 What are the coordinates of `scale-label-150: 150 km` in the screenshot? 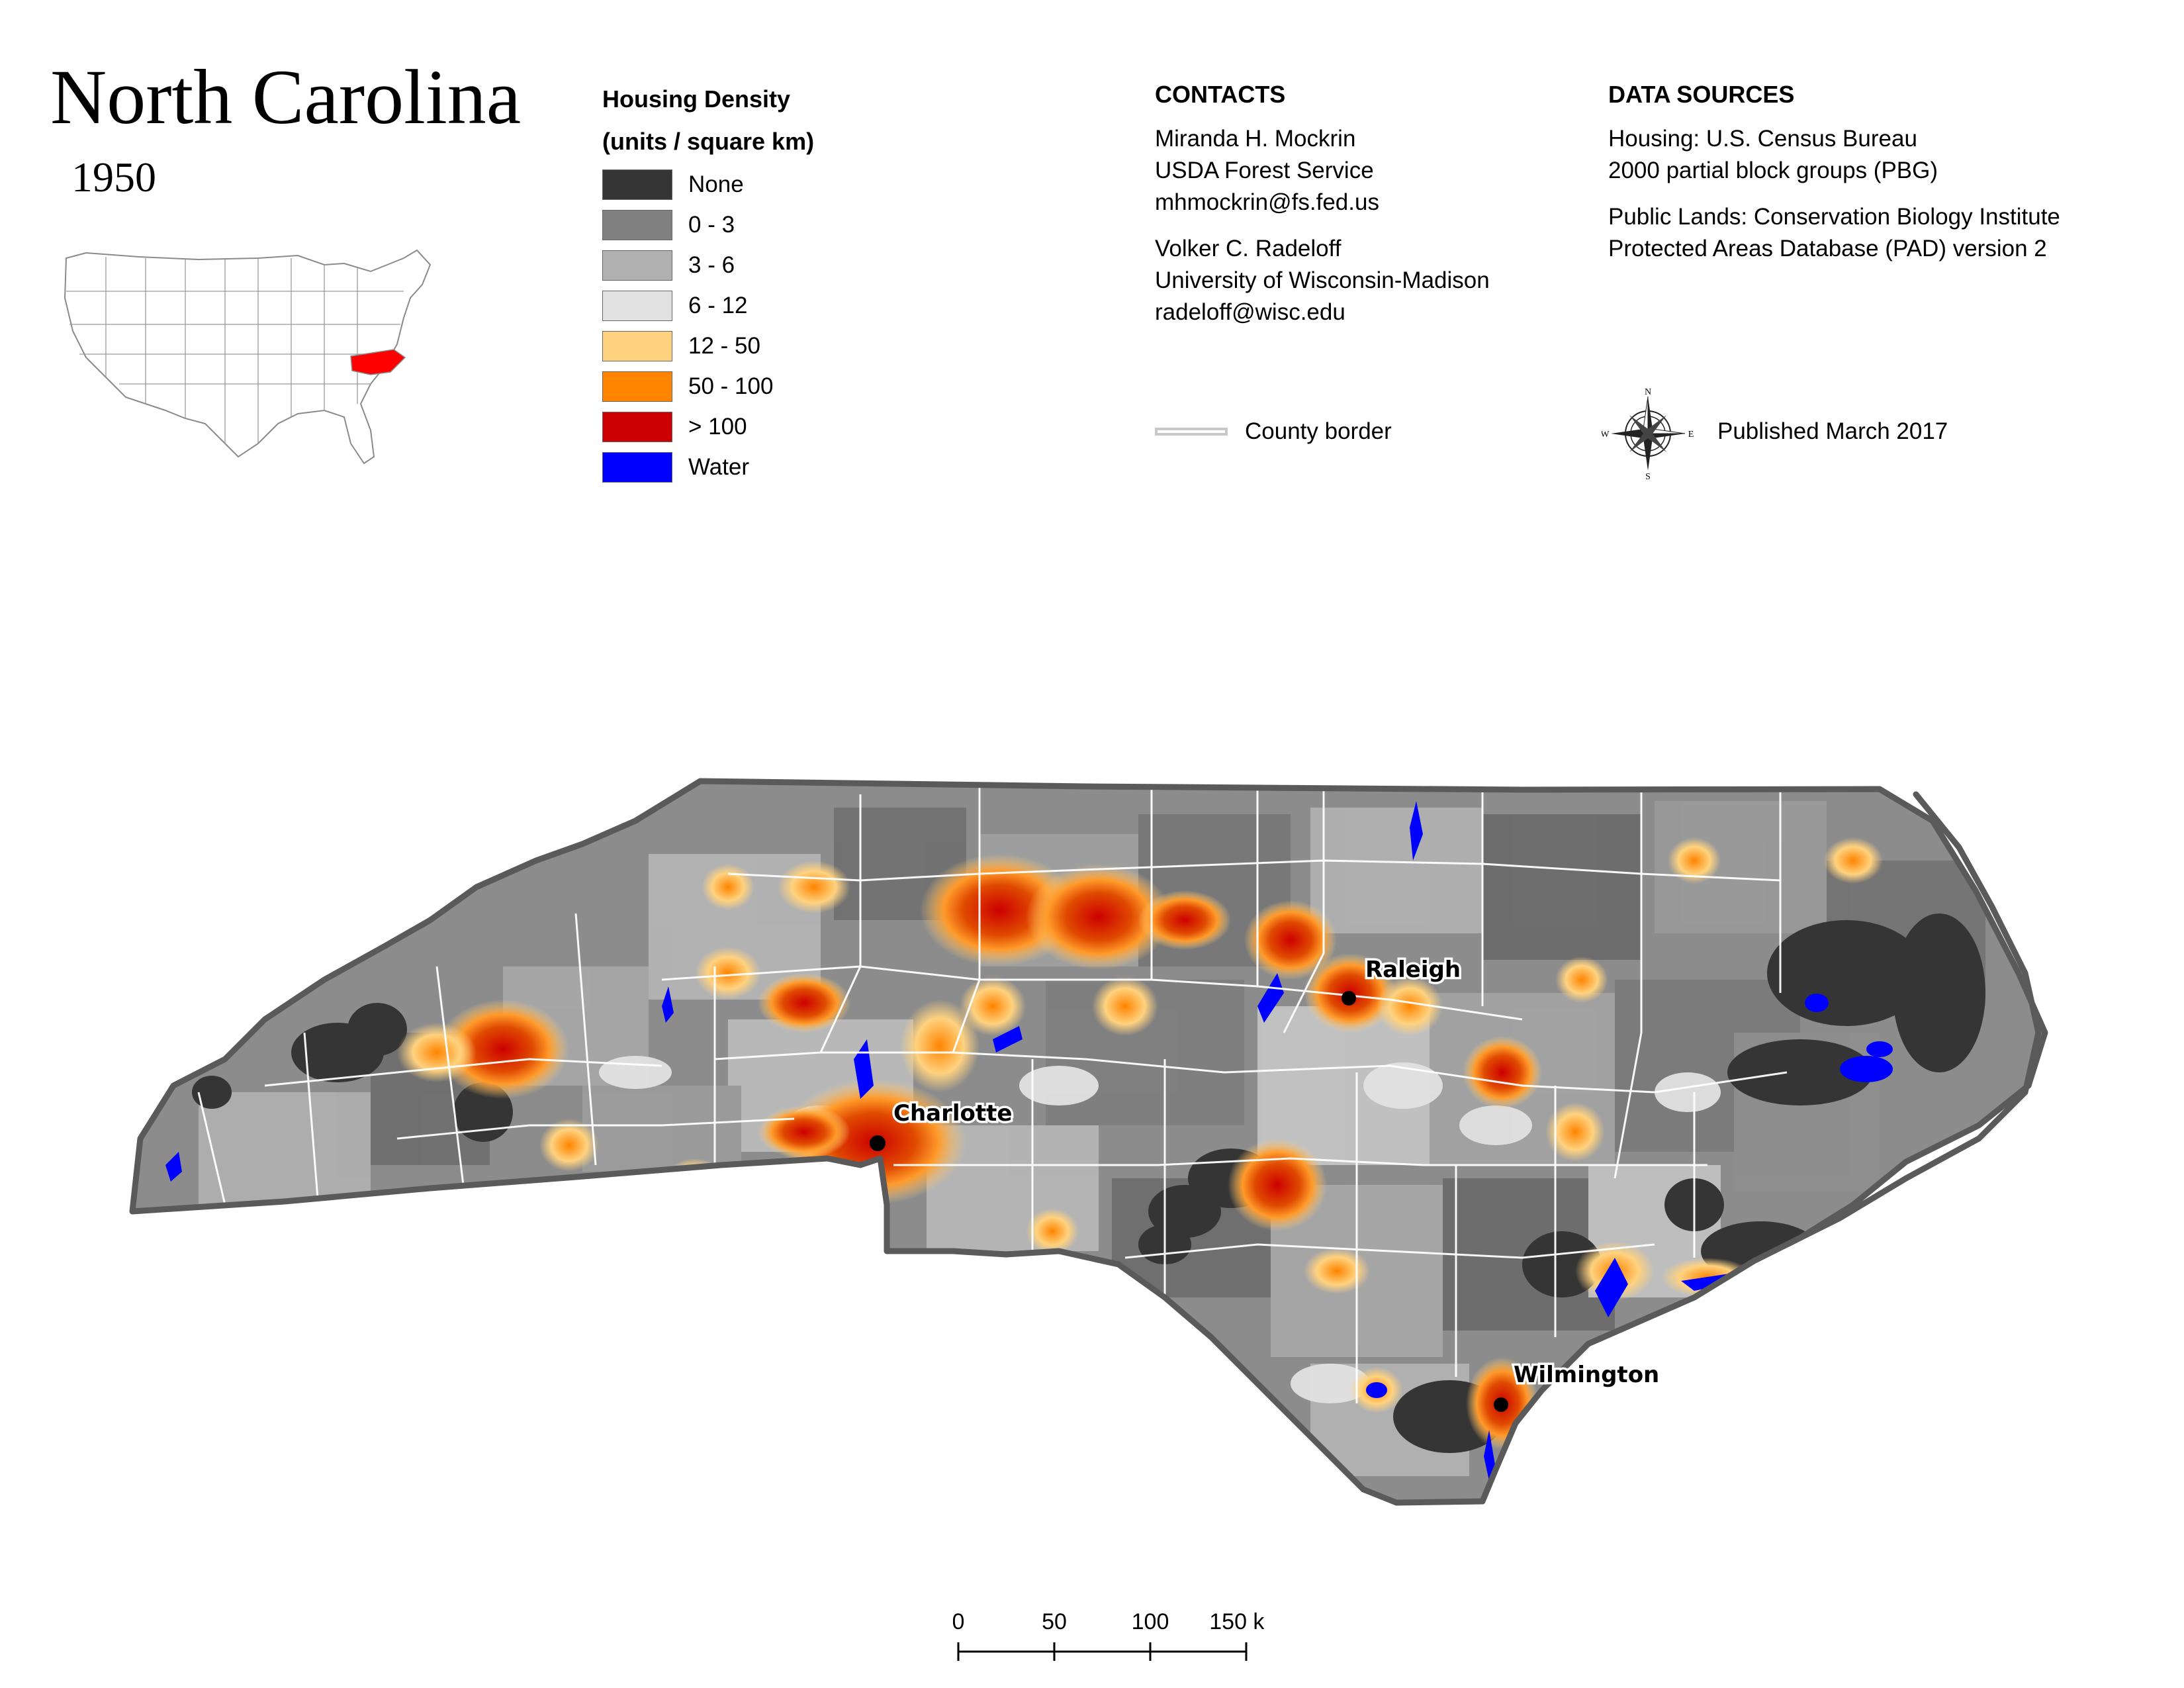 It's located at (1236, 1621).